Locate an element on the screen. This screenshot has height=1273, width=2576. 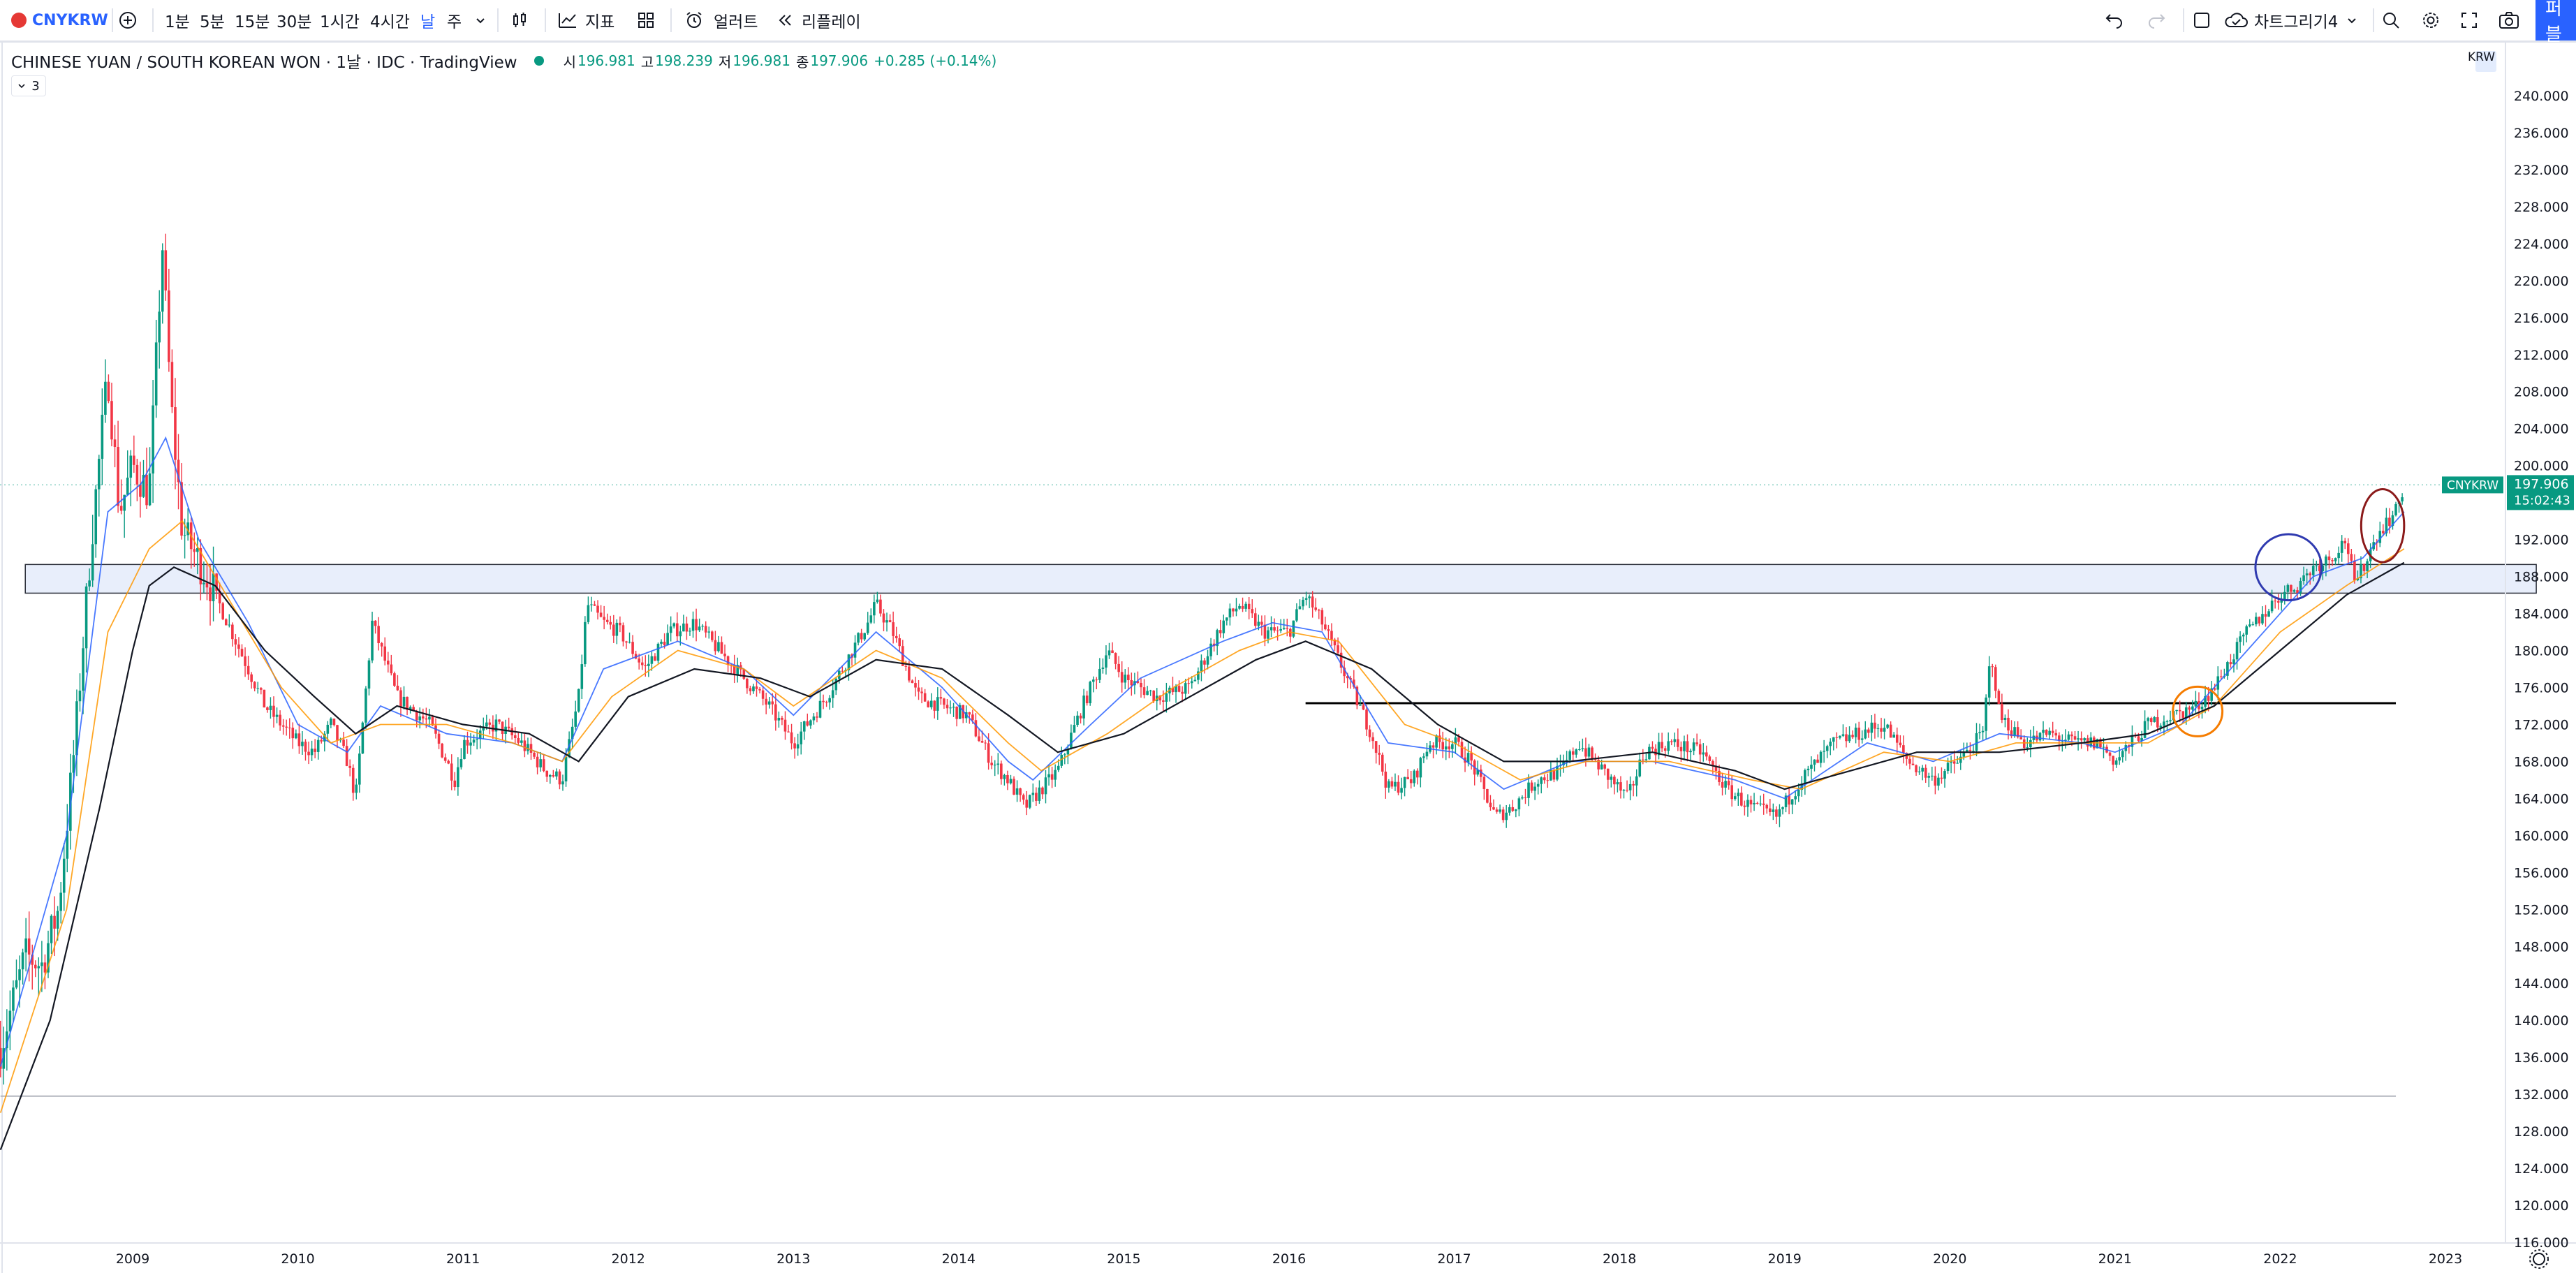
candles-icon is located at coordinates (519, 20).